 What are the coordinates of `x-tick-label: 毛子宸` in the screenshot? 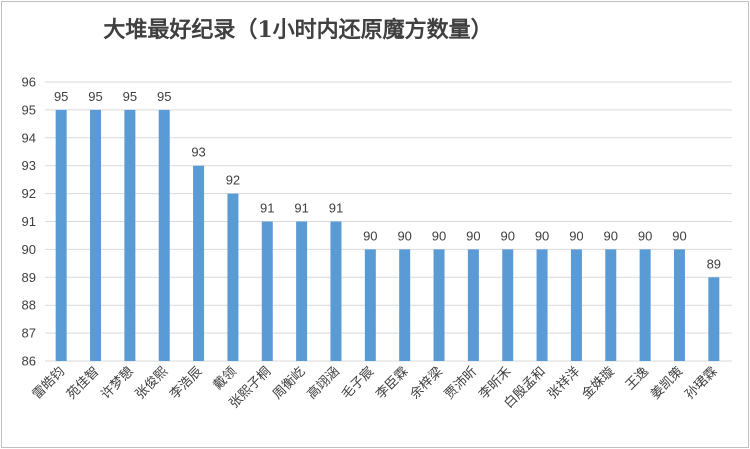 It's located at (357, 383).